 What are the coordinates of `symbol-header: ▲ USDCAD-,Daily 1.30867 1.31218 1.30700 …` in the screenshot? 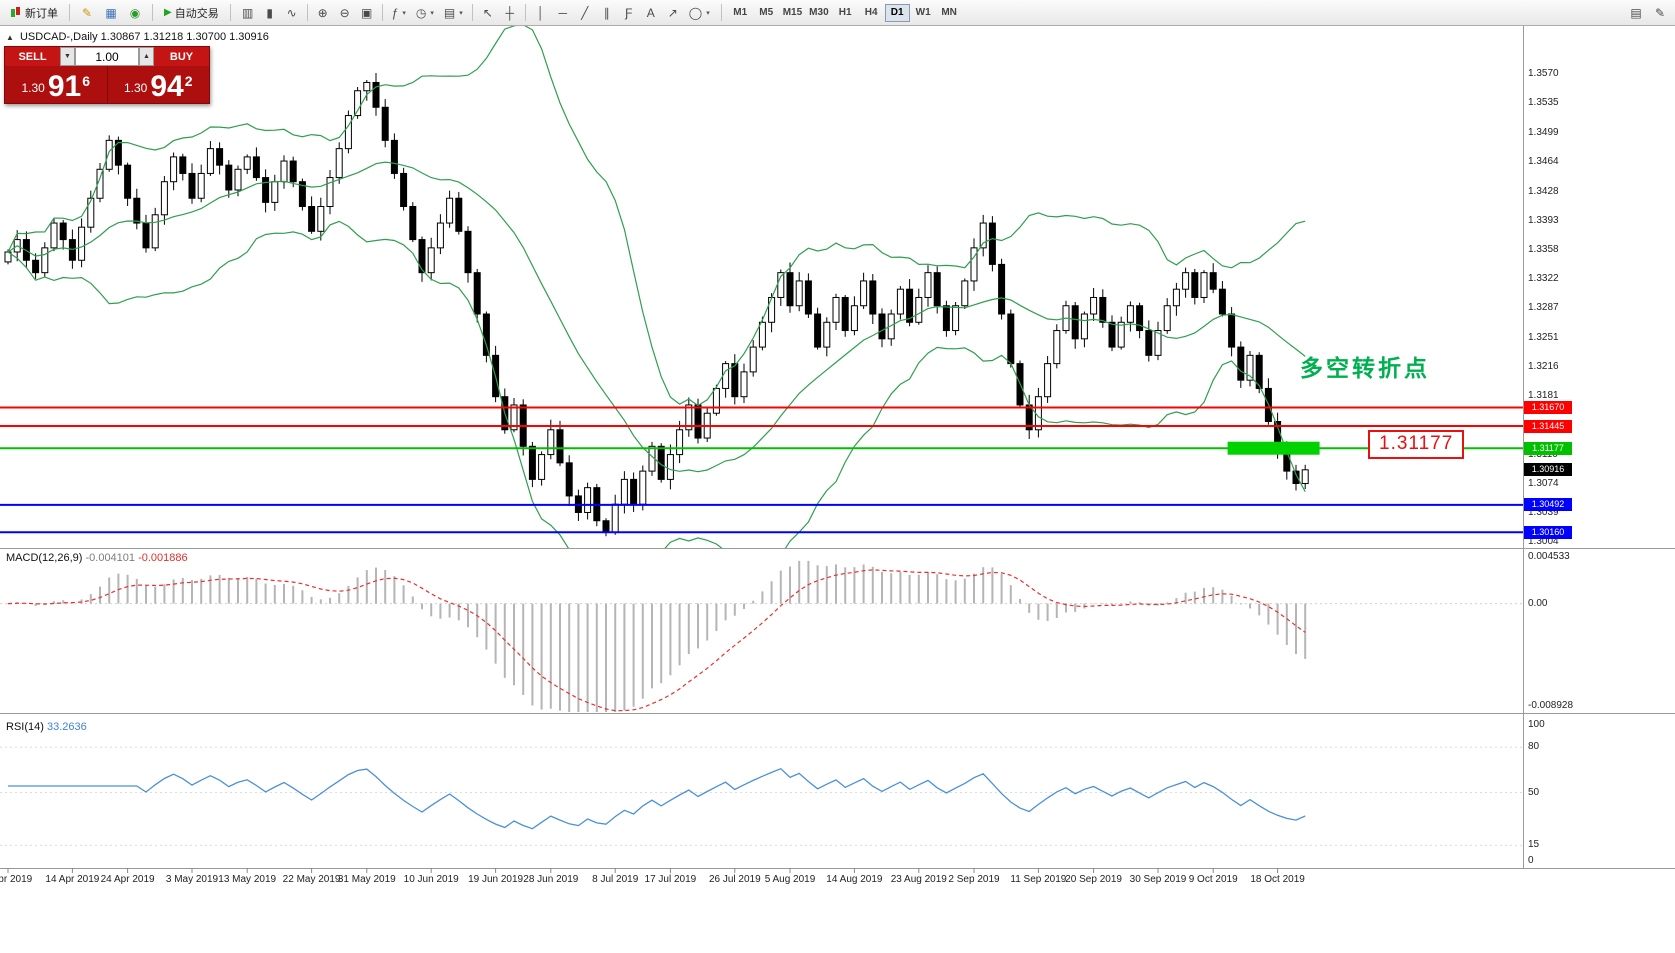 It's located at (137, 37).